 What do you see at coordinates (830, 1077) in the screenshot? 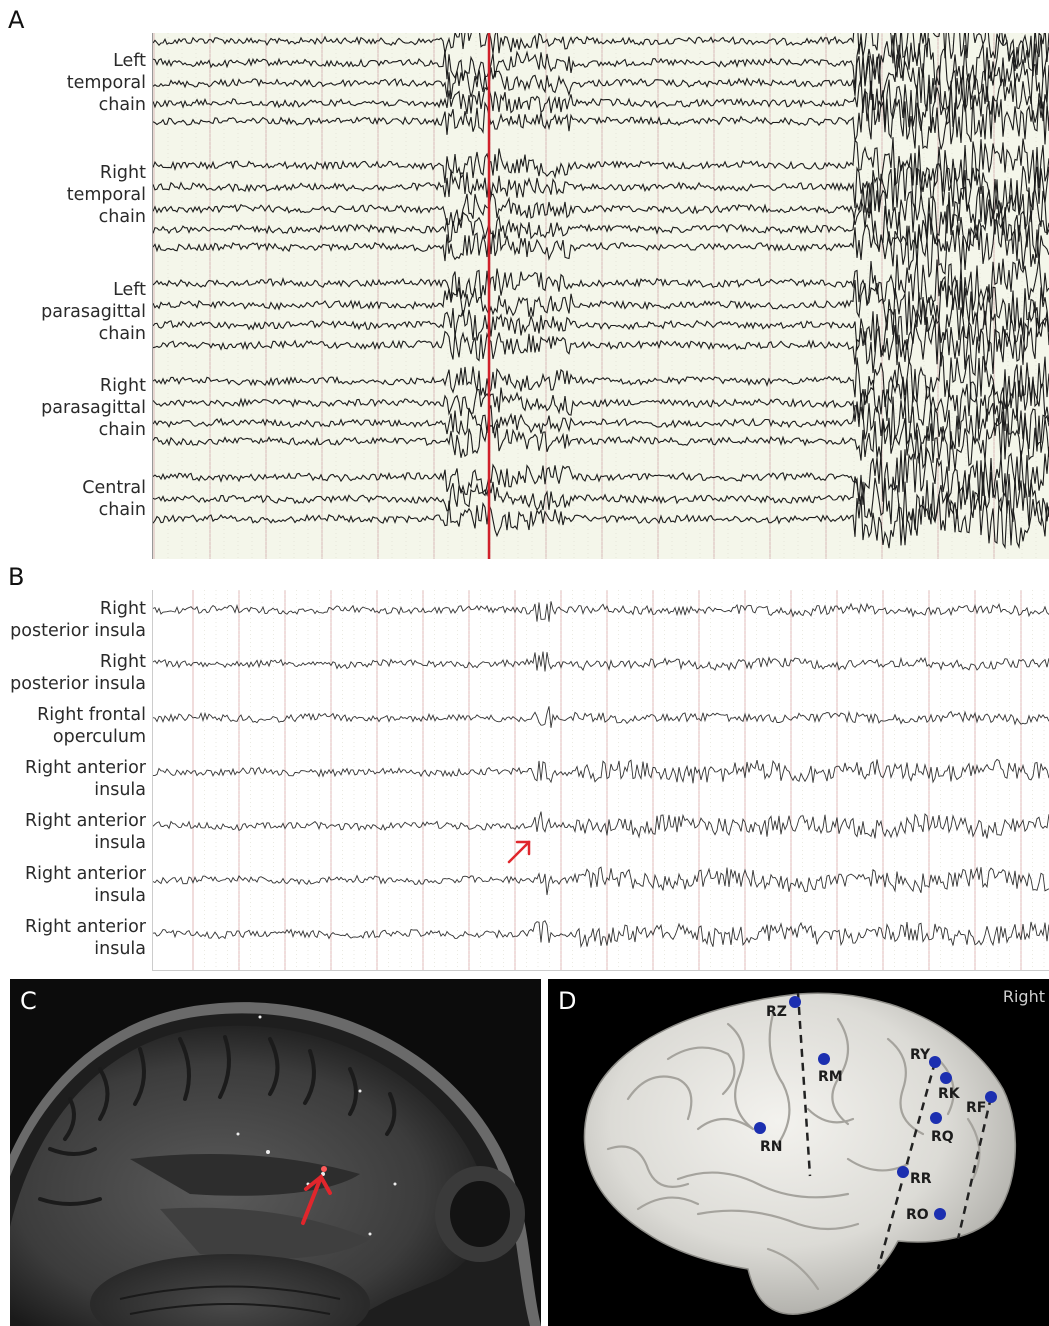
I see `electrode-label-rm: RM` at bounding box center [830, 1077].